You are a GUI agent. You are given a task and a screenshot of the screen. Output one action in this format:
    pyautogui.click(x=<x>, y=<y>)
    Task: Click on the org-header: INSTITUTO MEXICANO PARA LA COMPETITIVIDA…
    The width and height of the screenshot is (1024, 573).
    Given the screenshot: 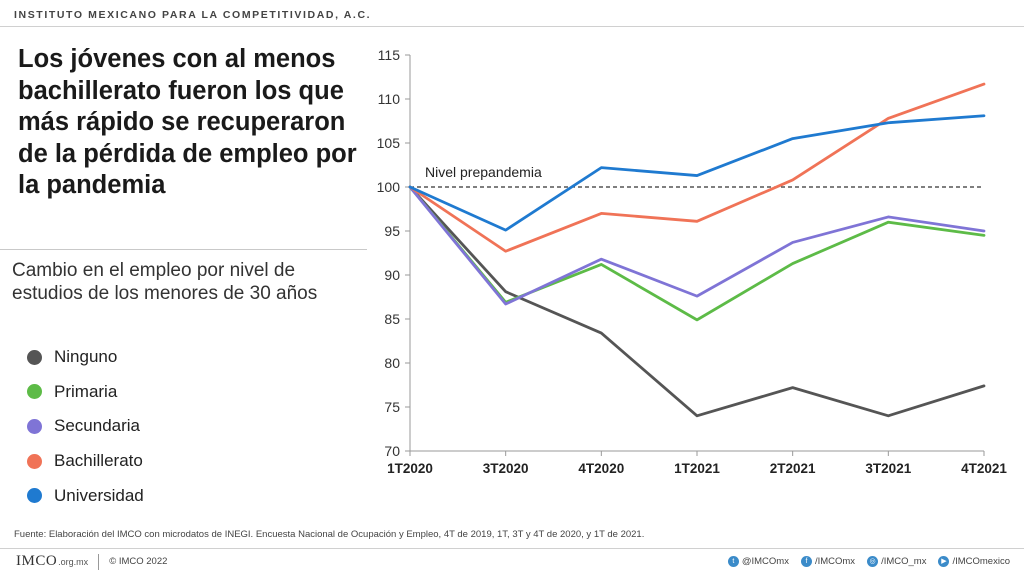 What is the action you would take?
    pyautogui.click(x=193, y=15)
    